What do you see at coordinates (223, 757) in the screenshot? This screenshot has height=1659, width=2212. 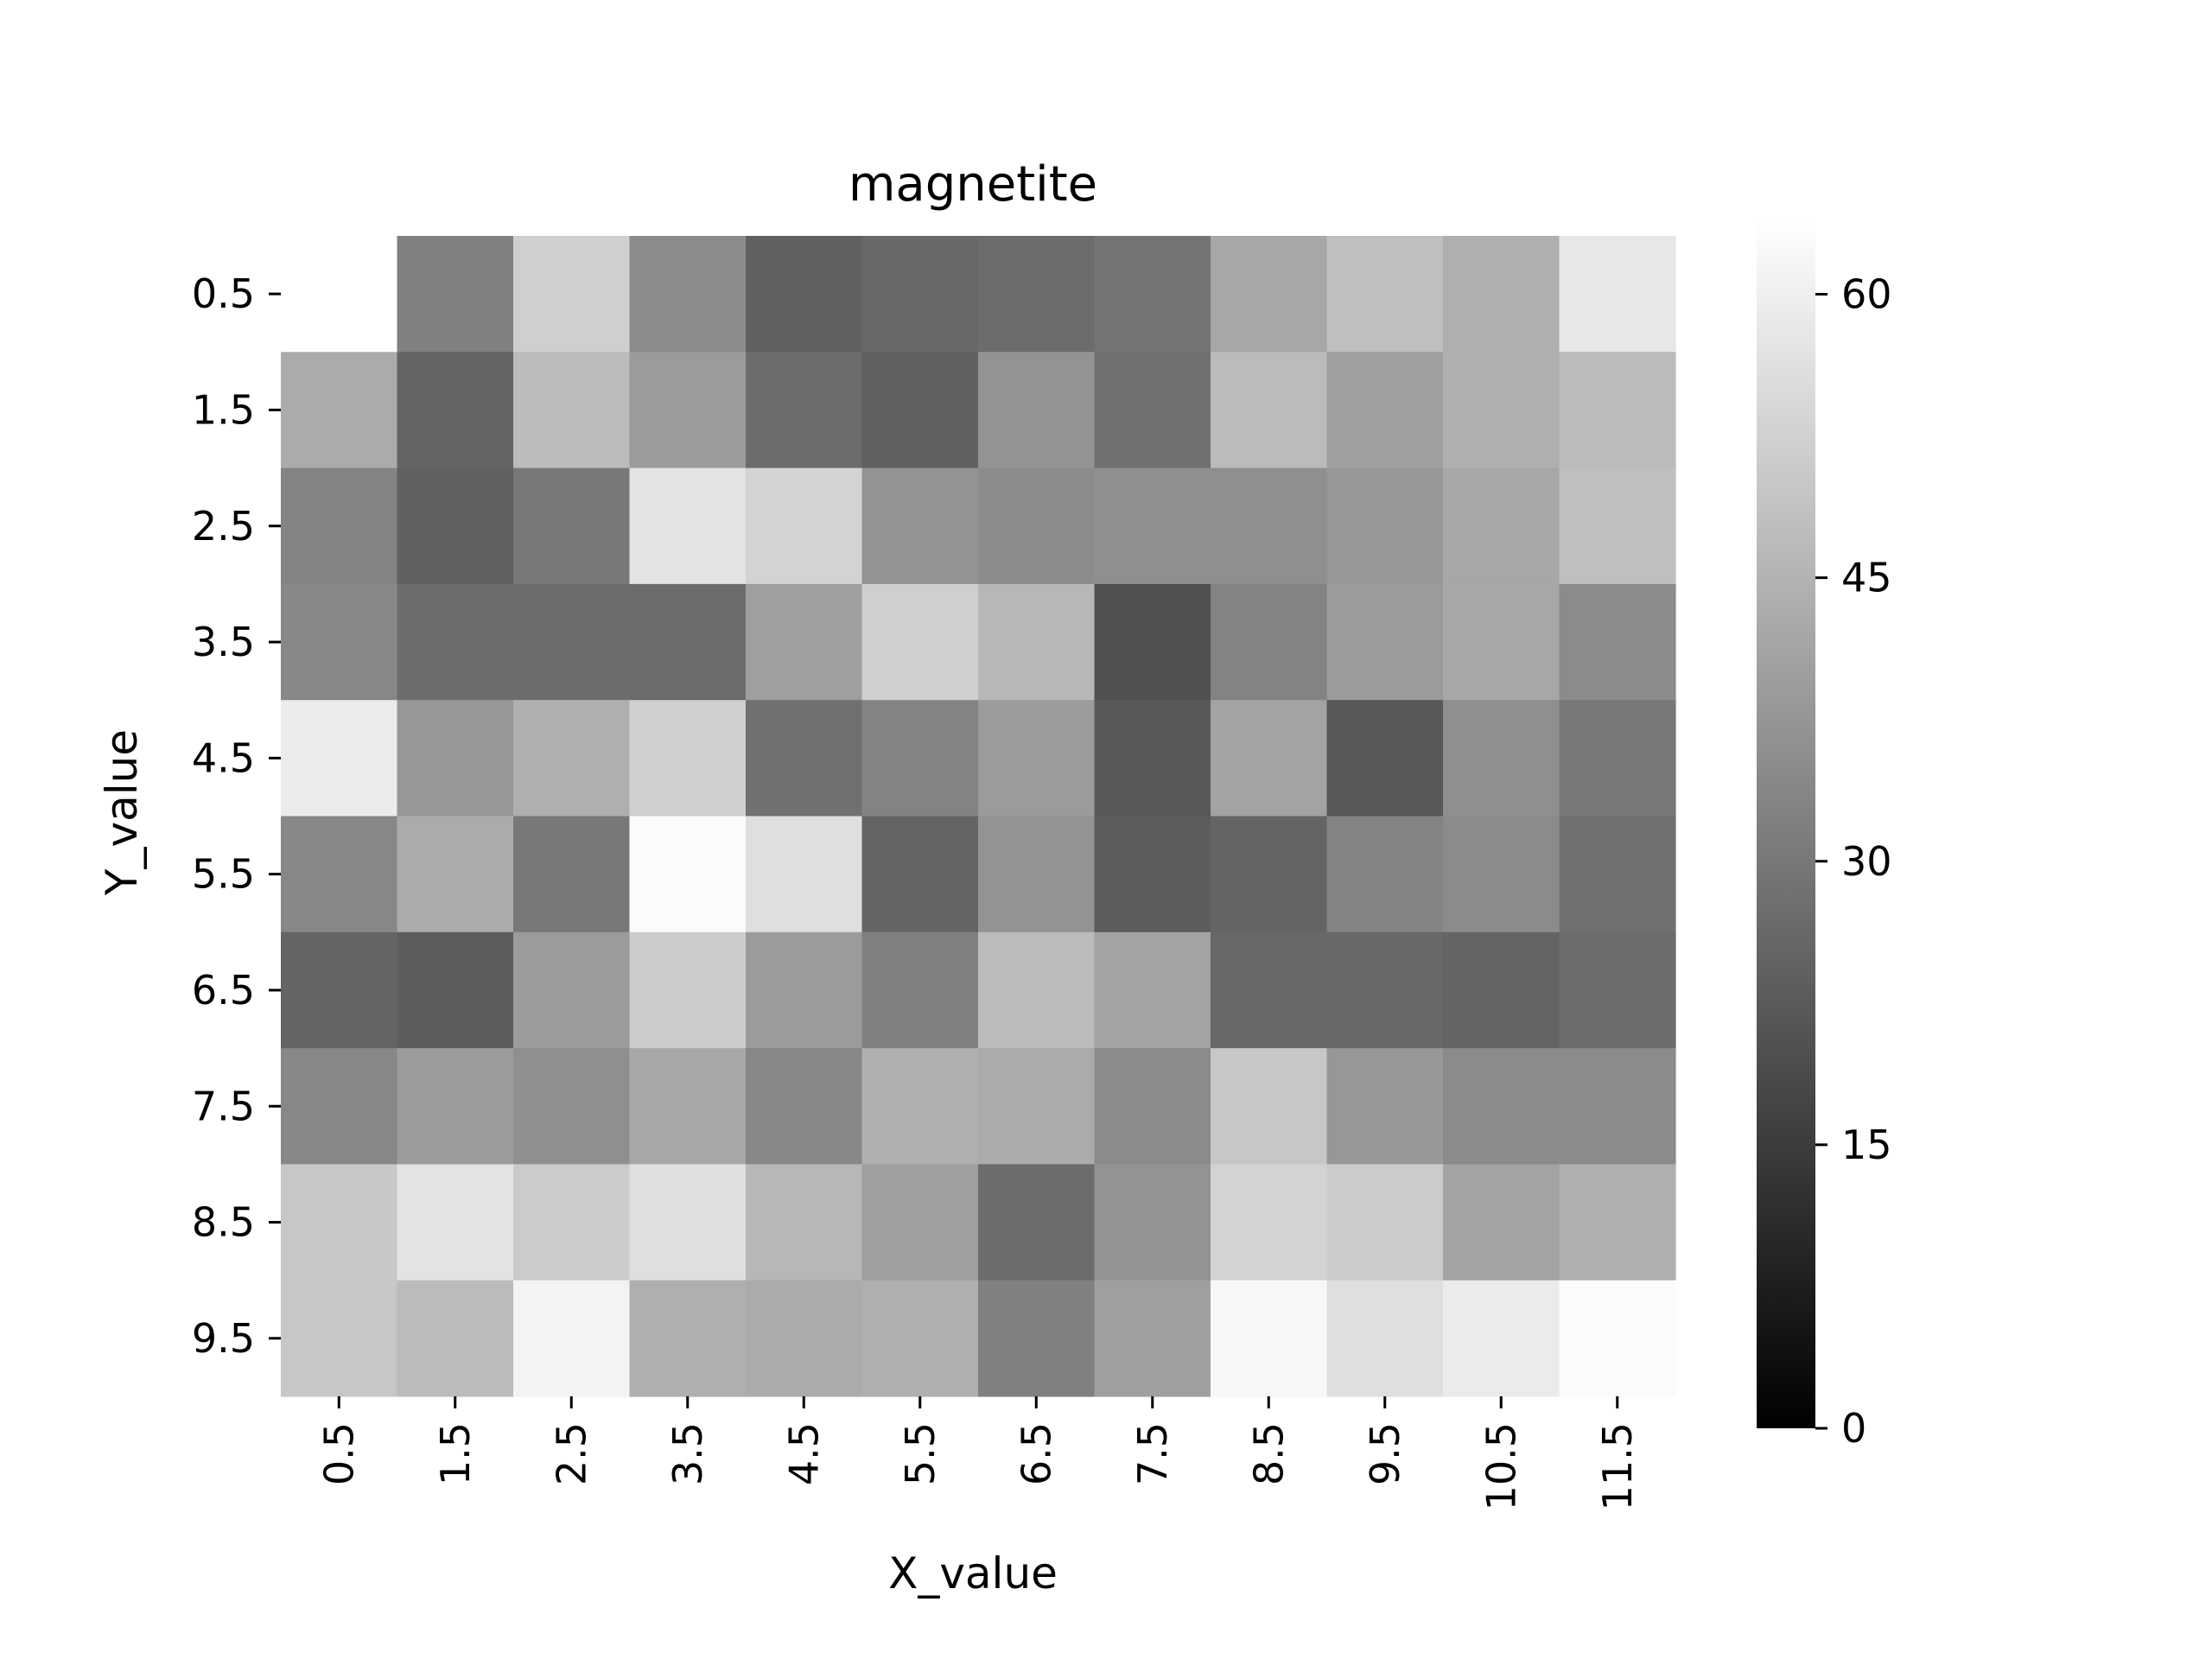 I see `y-tick-label: 4.5` at bounding box center [223, 757].